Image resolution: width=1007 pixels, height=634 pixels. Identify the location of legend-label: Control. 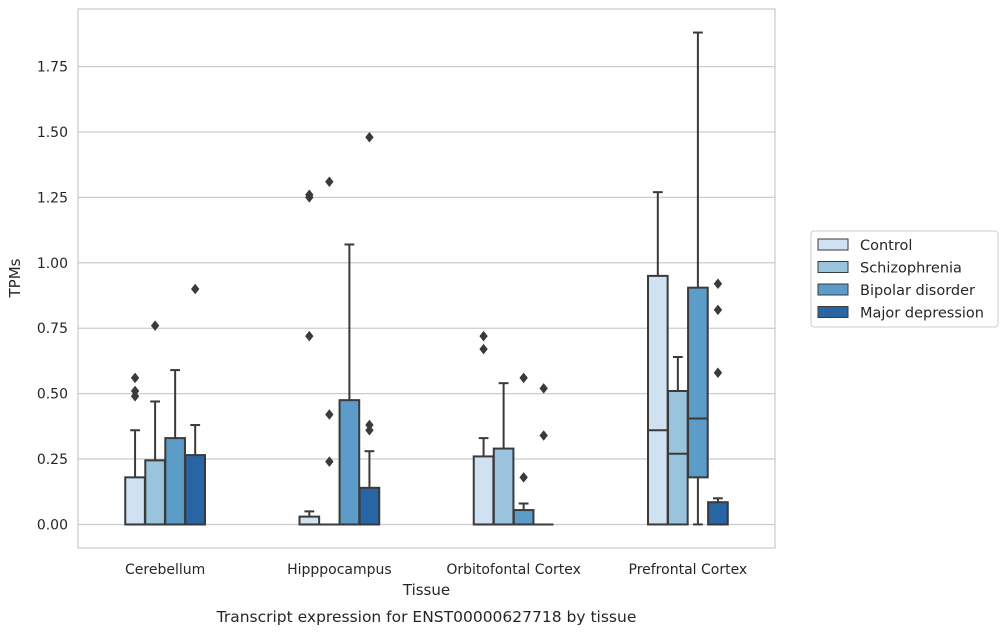
(886, 246).